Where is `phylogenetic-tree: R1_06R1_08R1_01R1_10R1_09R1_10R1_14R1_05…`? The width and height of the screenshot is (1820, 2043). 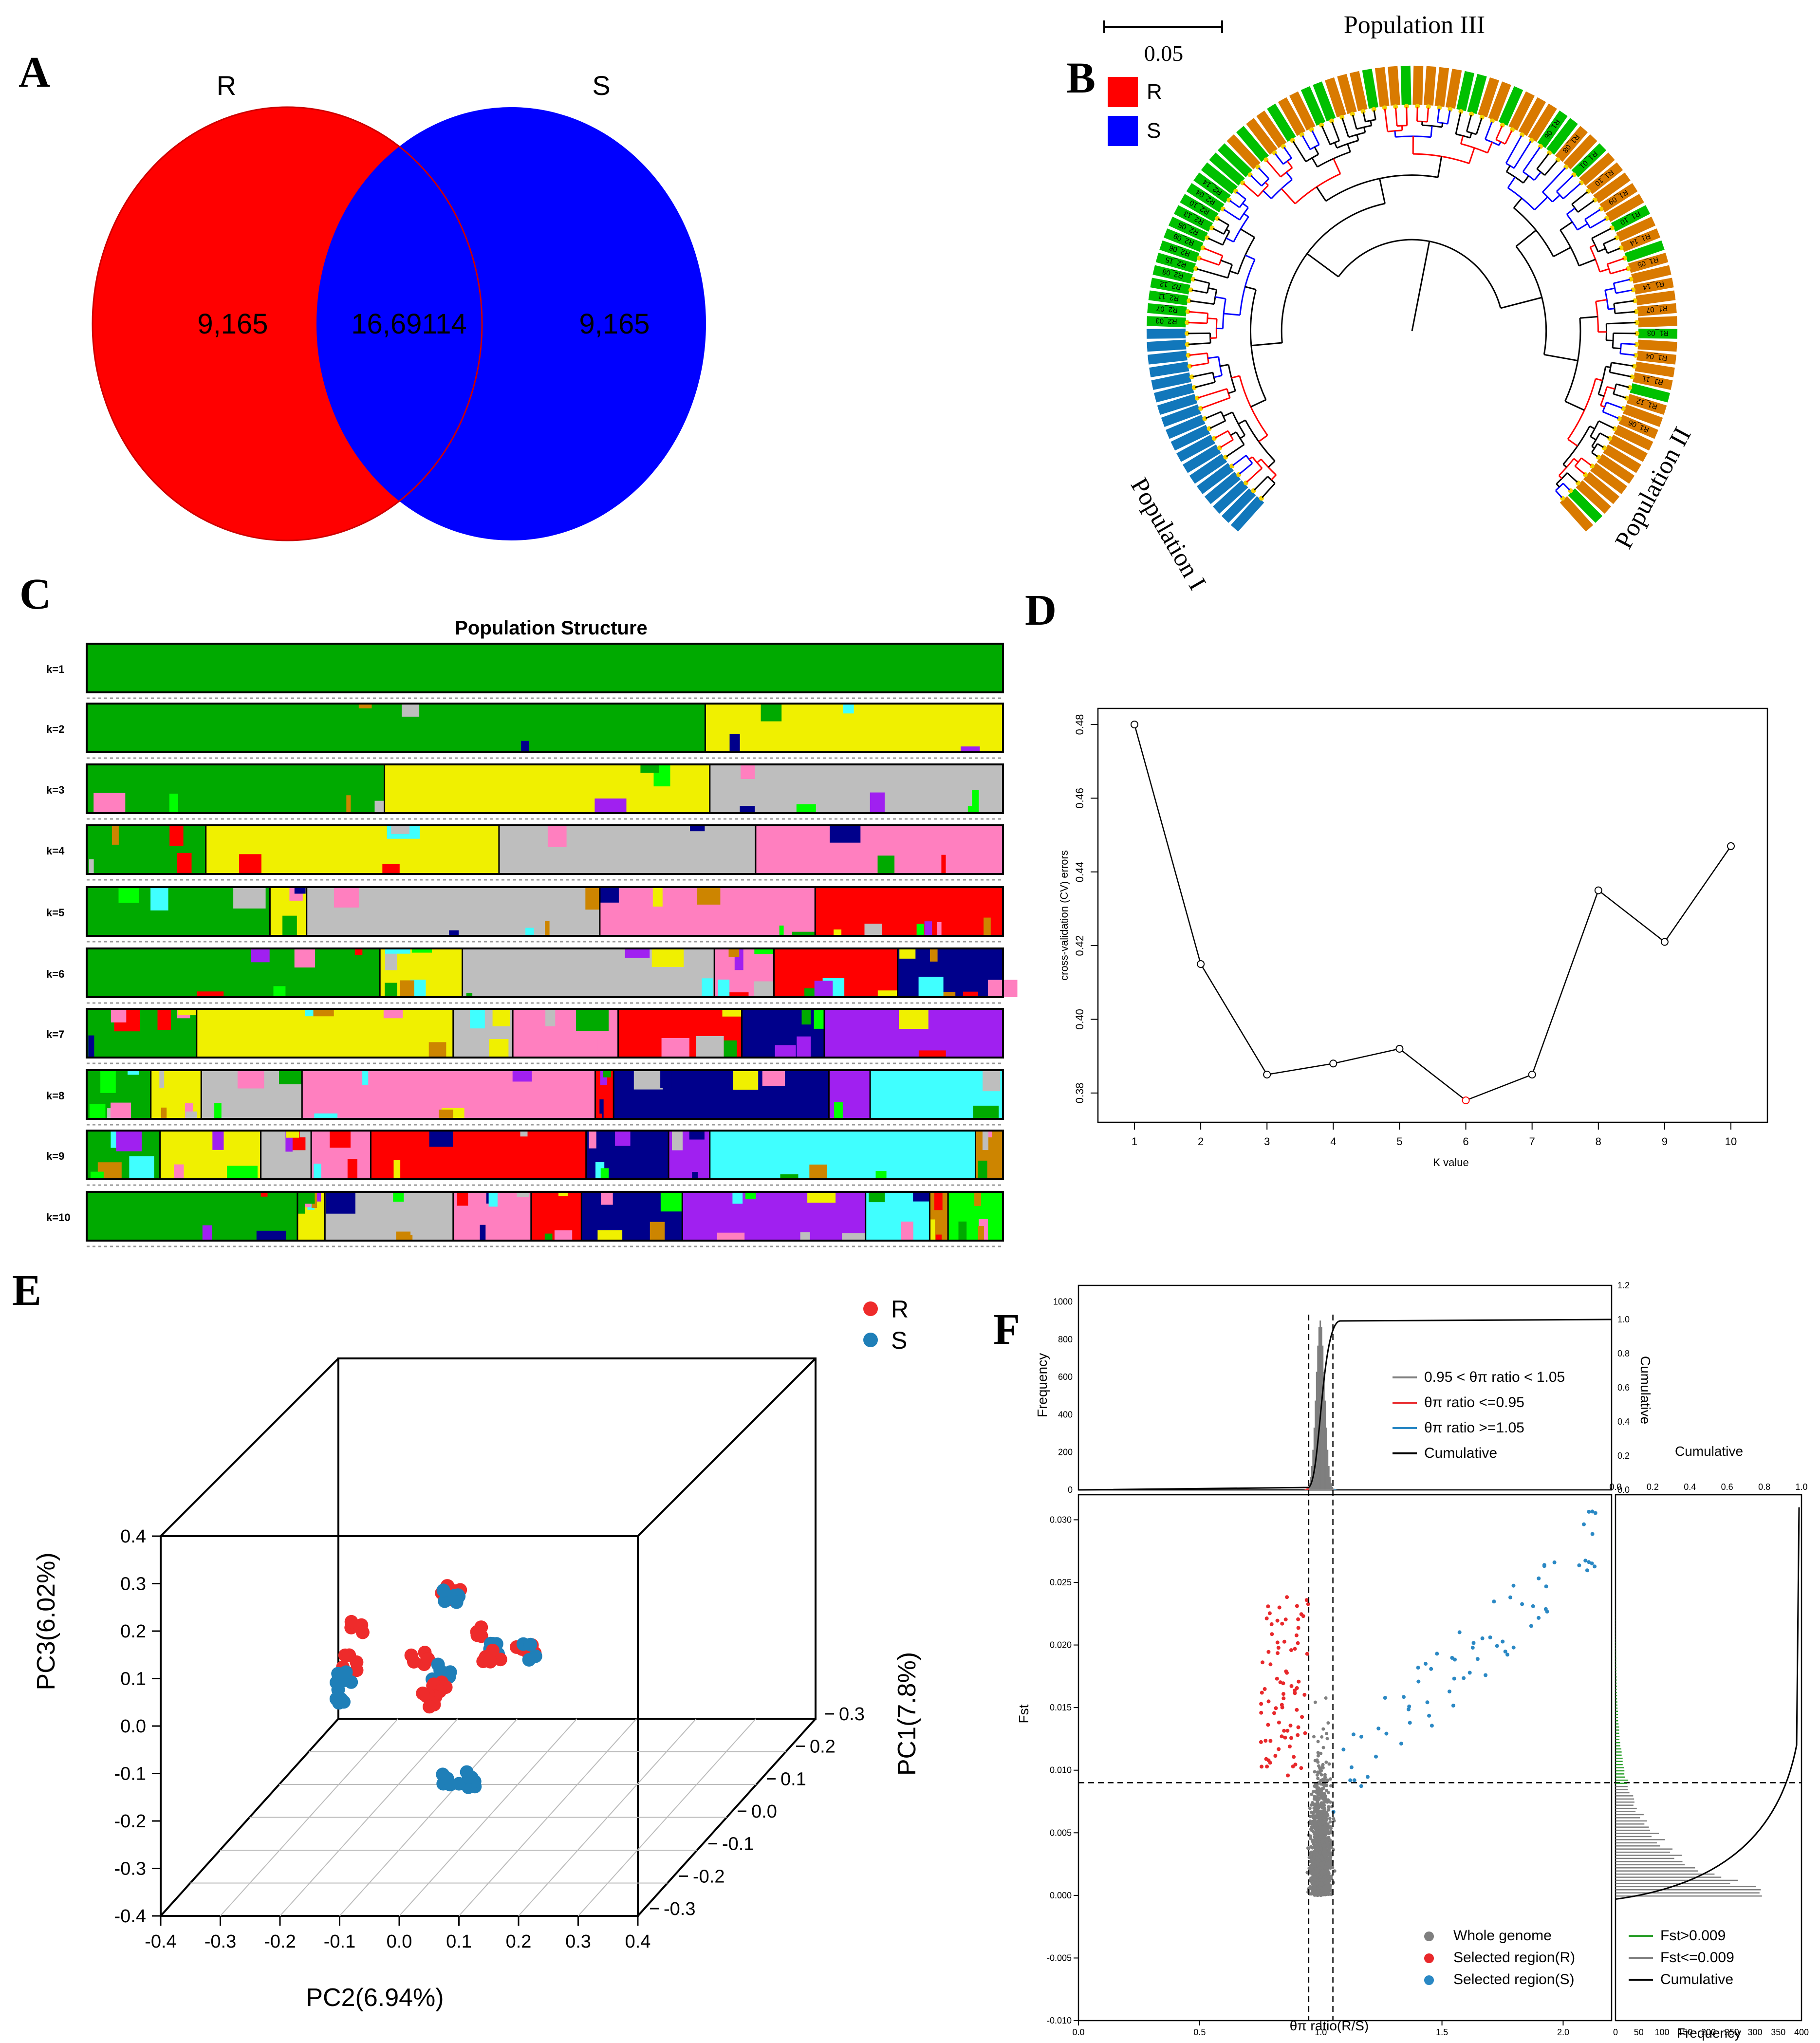 phylogenetic-tree: R1_06R1_08R1_01R1_10R1_09R1_10R1_14R1_05… is located at coordinates (1412, 298).